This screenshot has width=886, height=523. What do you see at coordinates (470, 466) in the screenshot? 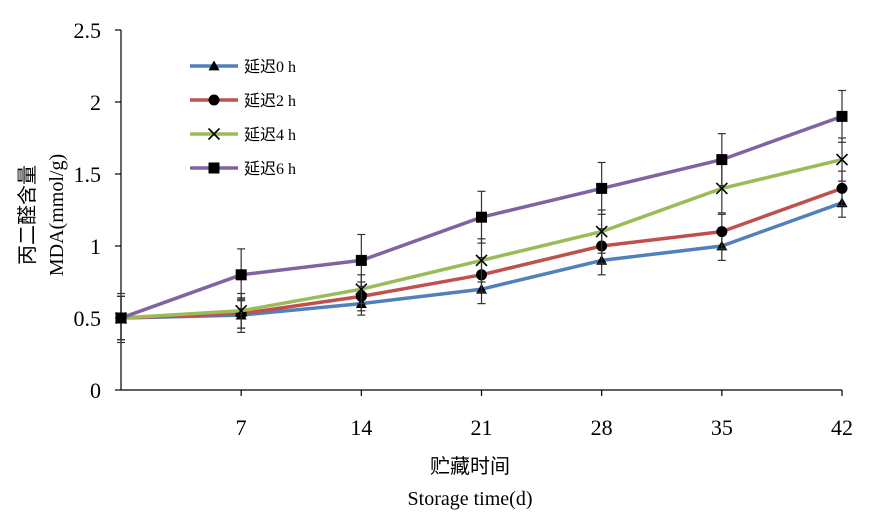
I see `x-axis-title-cn: 贮藏时间` at bounding box center [470, 466].